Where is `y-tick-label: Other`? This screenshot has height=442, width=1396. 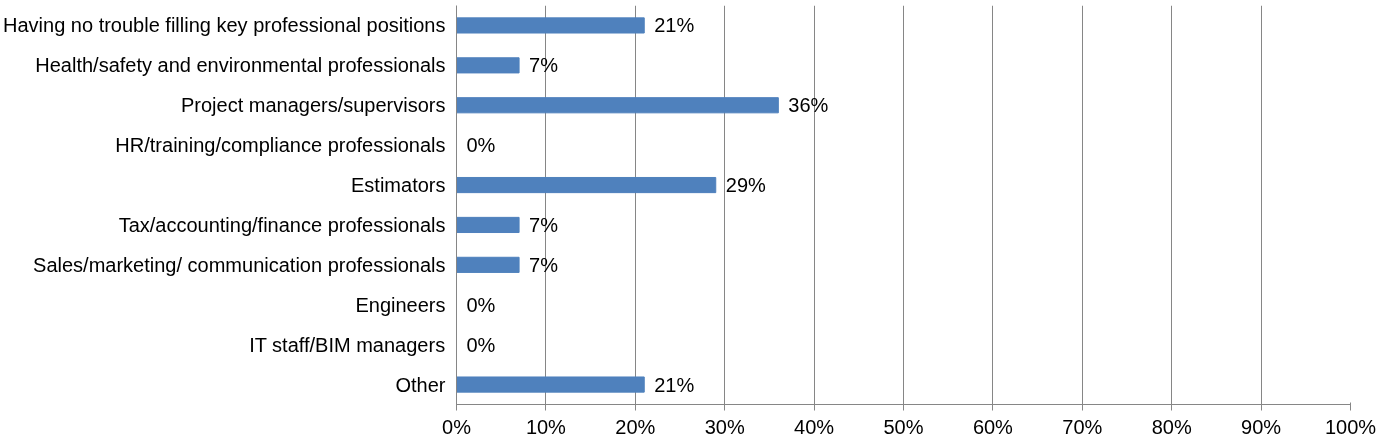 y-tick-label: Other is located at coordinates (420, 384).